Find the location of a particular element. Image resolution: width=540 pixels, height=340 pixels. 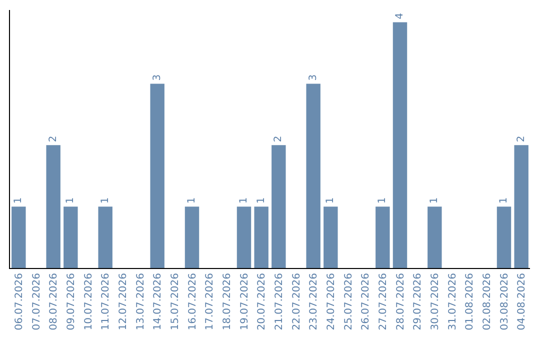

x-tick-label: 16.07.2026 is located at coordinates (192, 301).